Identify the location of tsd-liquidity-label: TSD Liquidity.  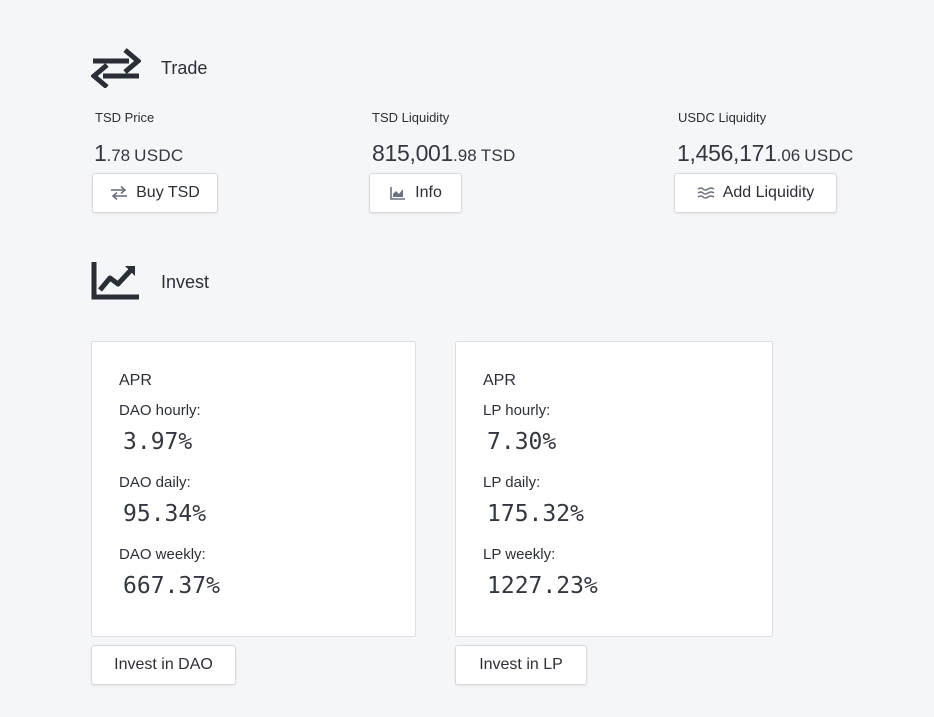
(411, 117).